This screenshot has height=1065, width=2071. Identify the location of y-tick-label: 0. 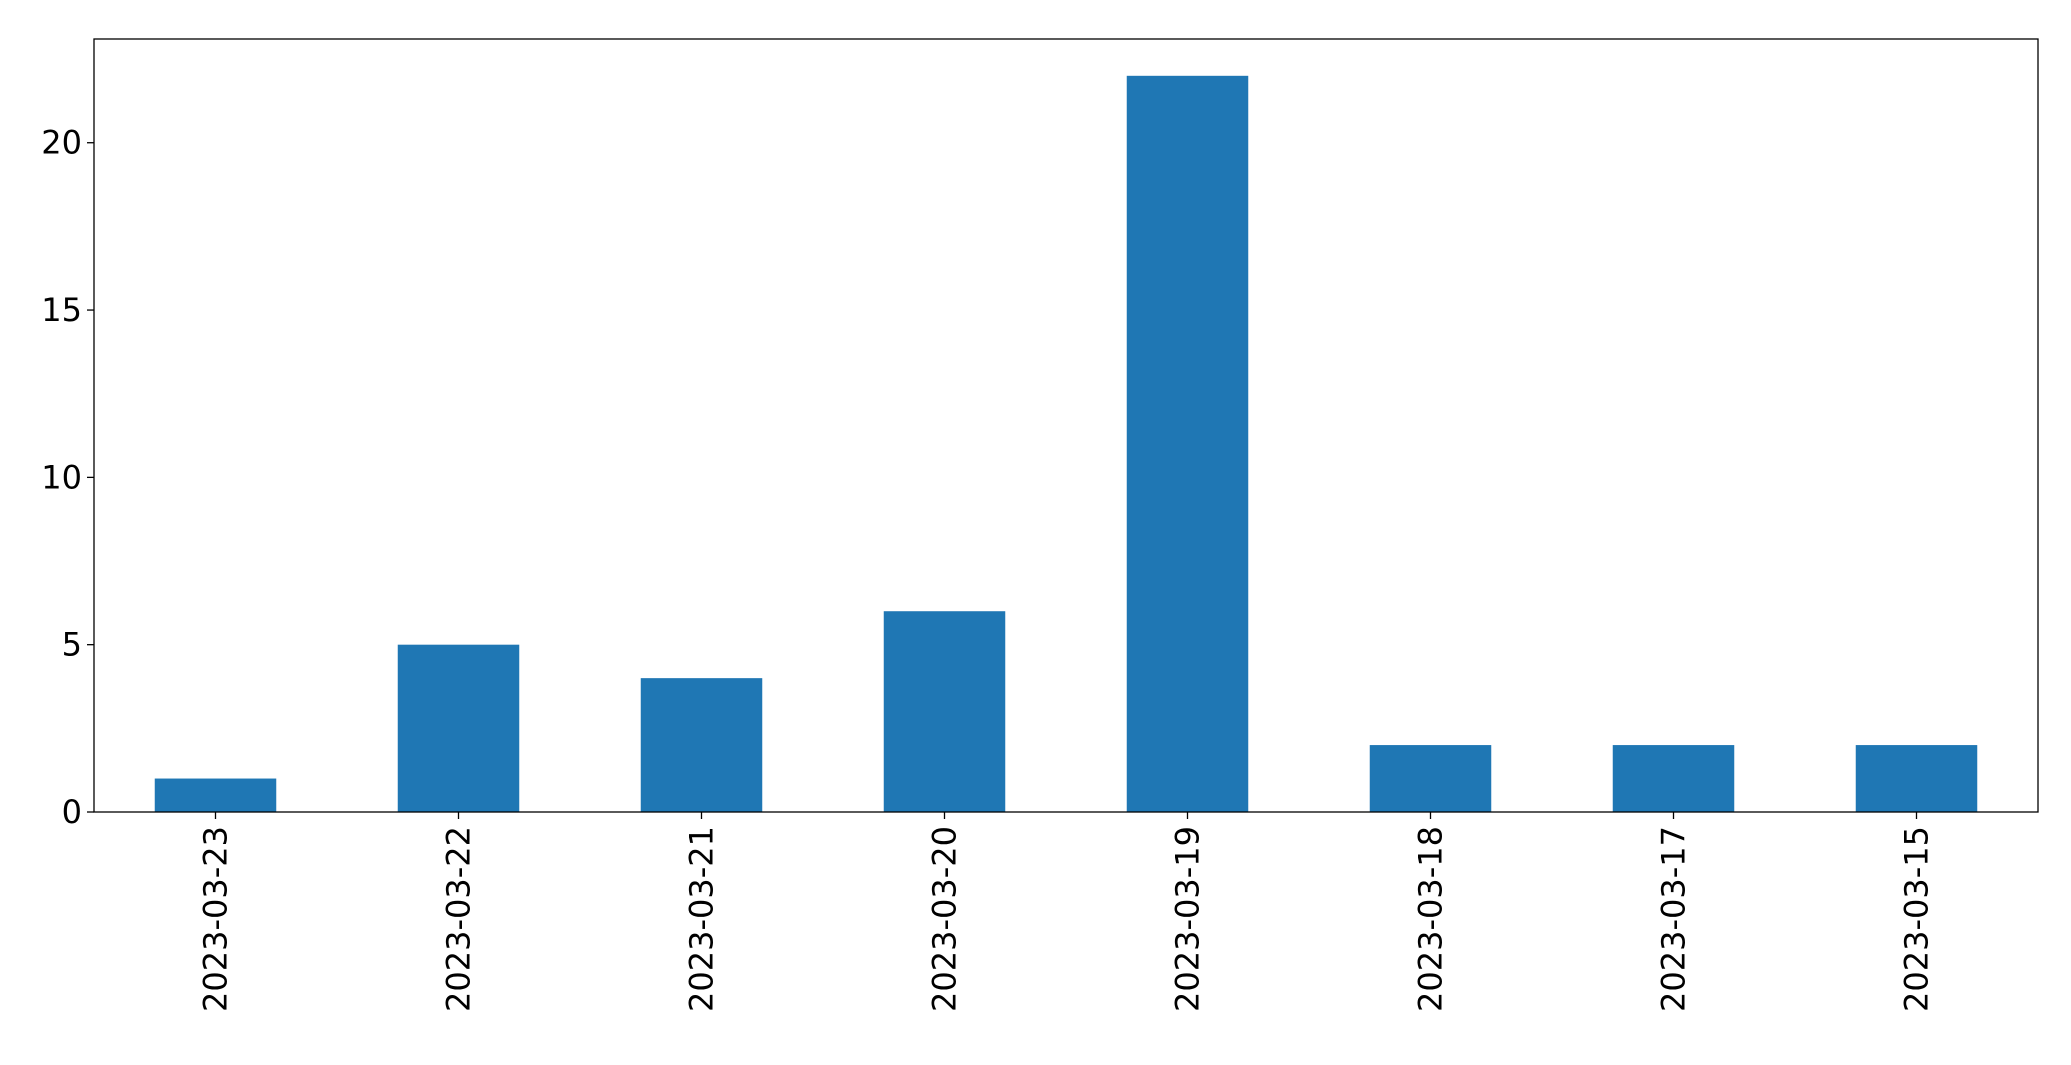
(72, 812).